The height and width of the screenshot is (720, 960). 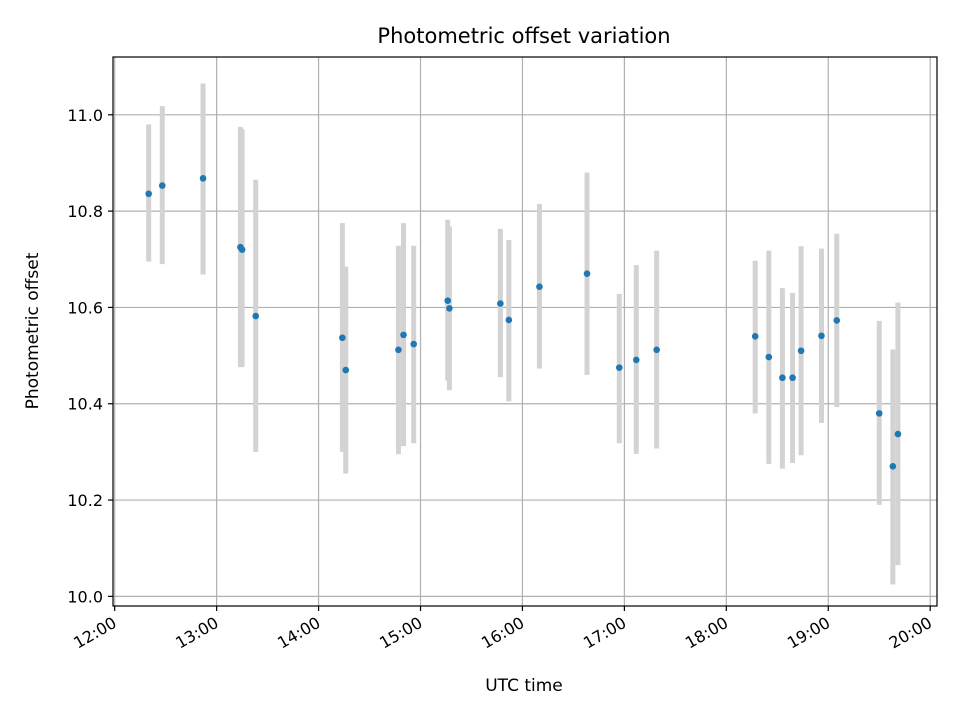 I want to click on y-axis-label: Photometric offset, so click(x=33, y=330).